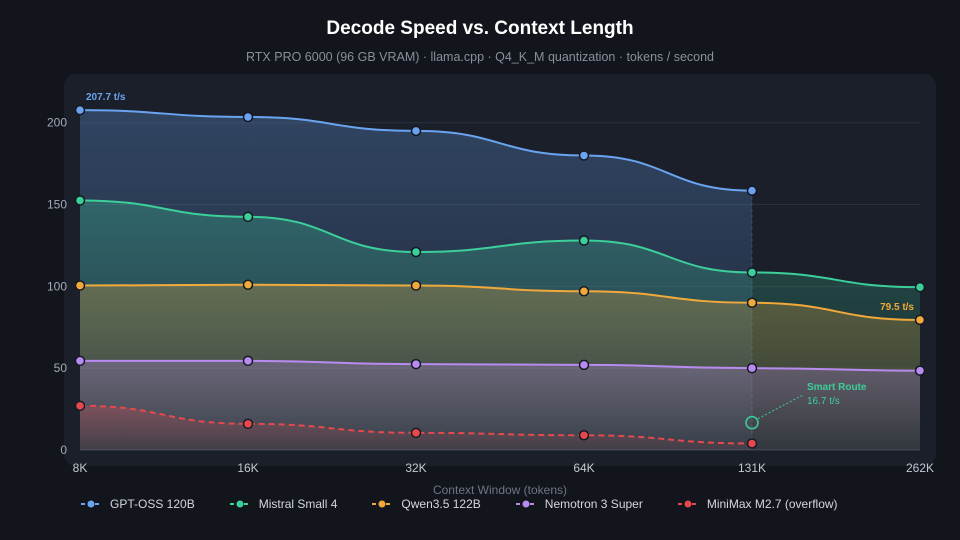 The image size is (960, 540). Describe the element at coordinates (823, 401) in the screenshot. I see `callout-value: 16.7 t/s` at that location.